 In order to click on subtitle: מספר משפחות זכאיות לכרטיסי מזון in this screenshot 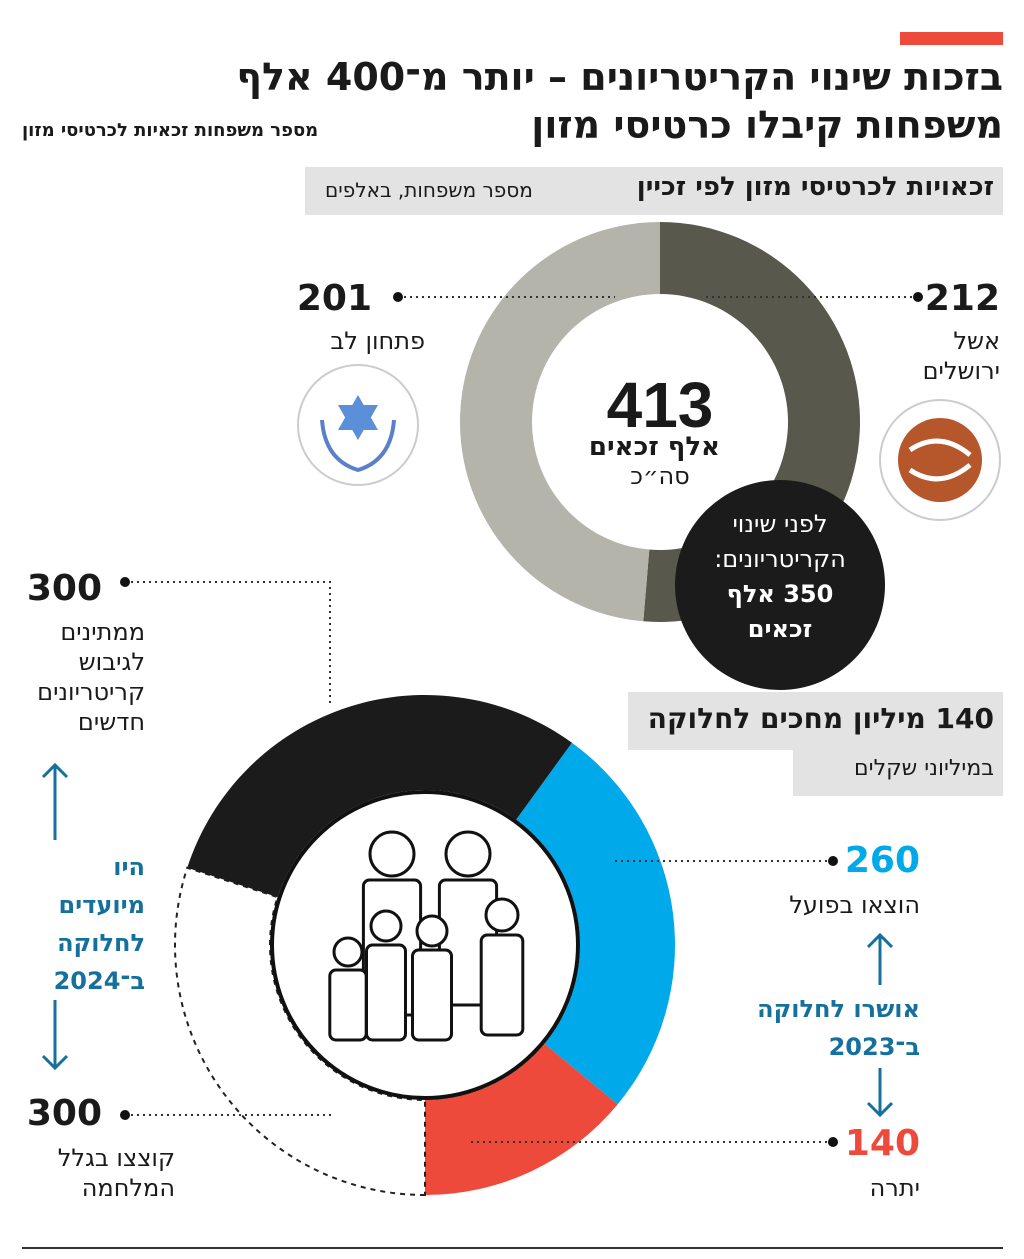, I will do `click(170, 130)`.